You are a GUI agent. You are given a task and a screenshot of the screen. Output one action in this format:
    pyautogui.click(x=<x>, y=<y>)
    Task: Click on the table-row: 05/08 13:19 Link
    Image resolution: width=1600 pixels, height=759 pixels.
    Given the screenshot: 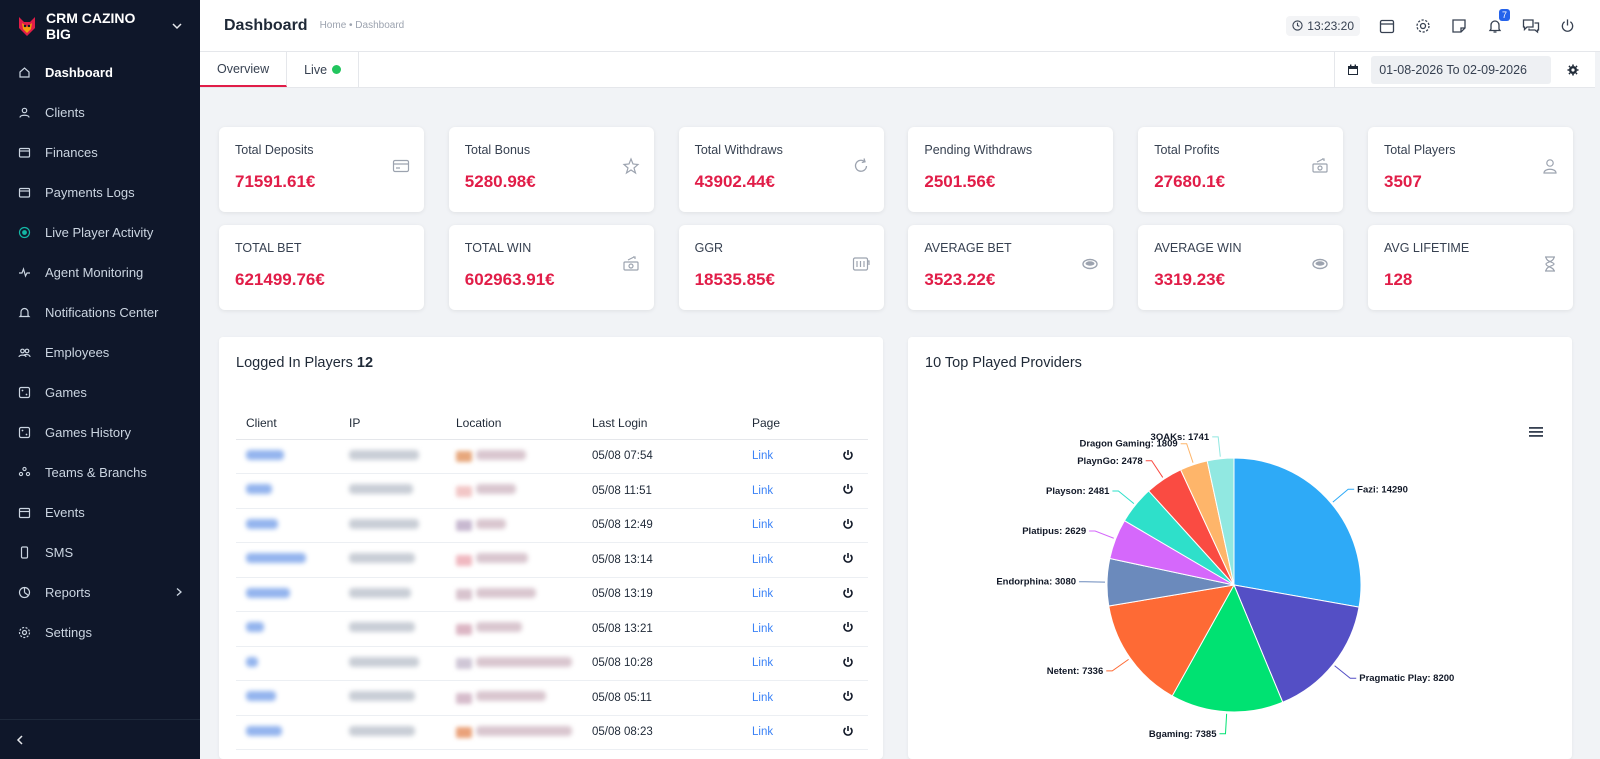 What is the action you would take?
    pyautogui.click(x=552, y=594)
    